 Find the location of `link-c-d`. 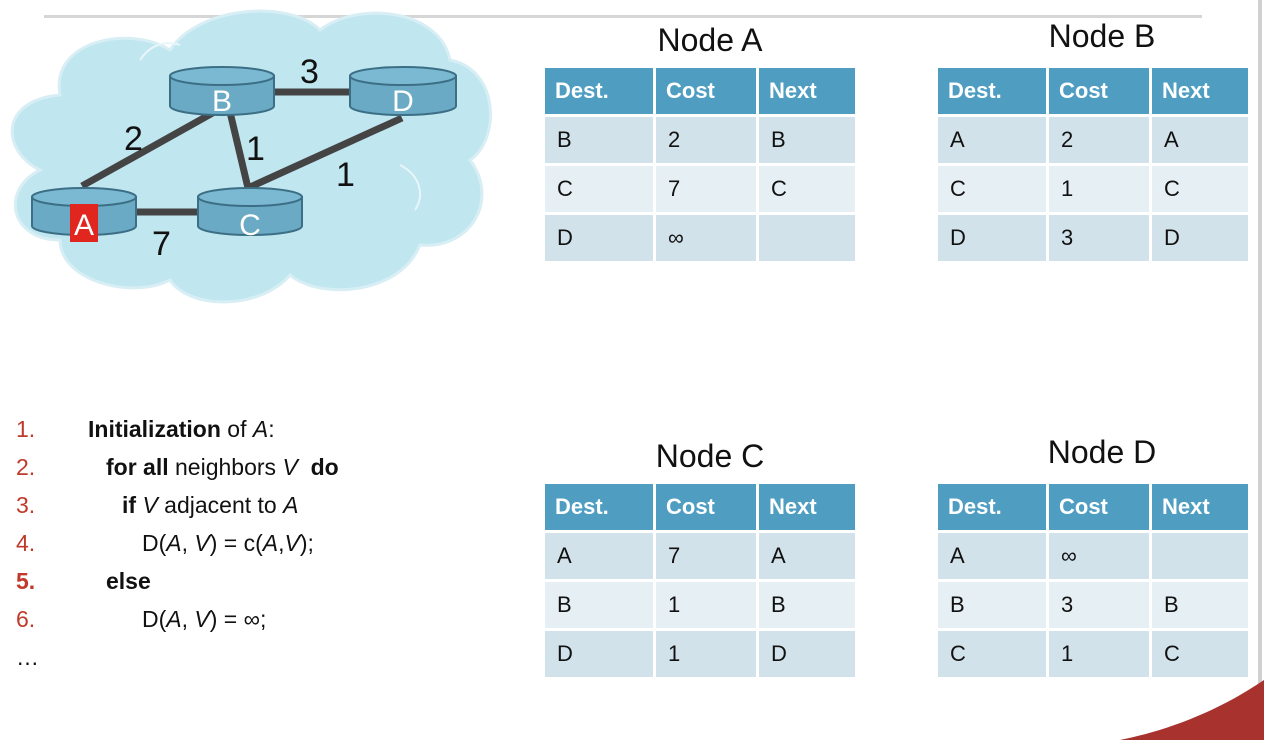

link-c-d is located at coordinates (325, 153).